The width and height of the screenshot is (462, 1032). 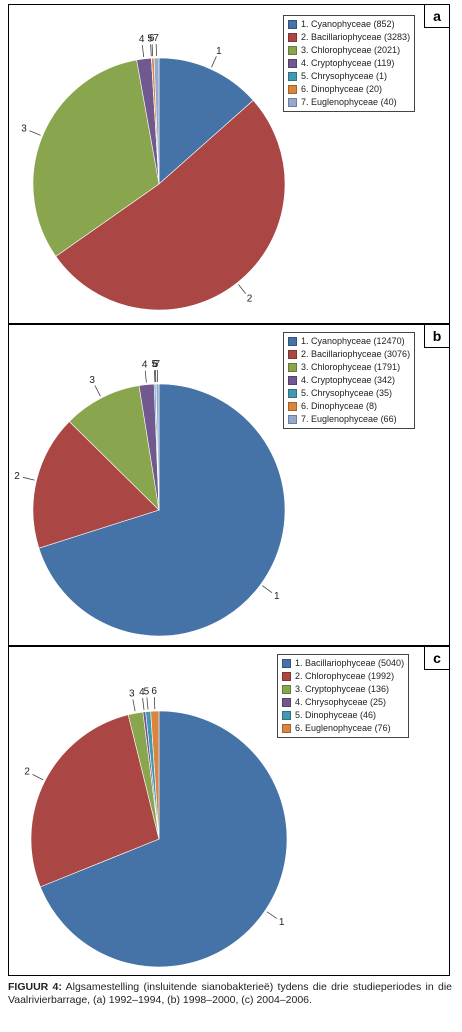 What do you see at coordinates (219, 51) in the screenshot?
I see `slice-label-a-1: 1` at bounding box center [219, 51].